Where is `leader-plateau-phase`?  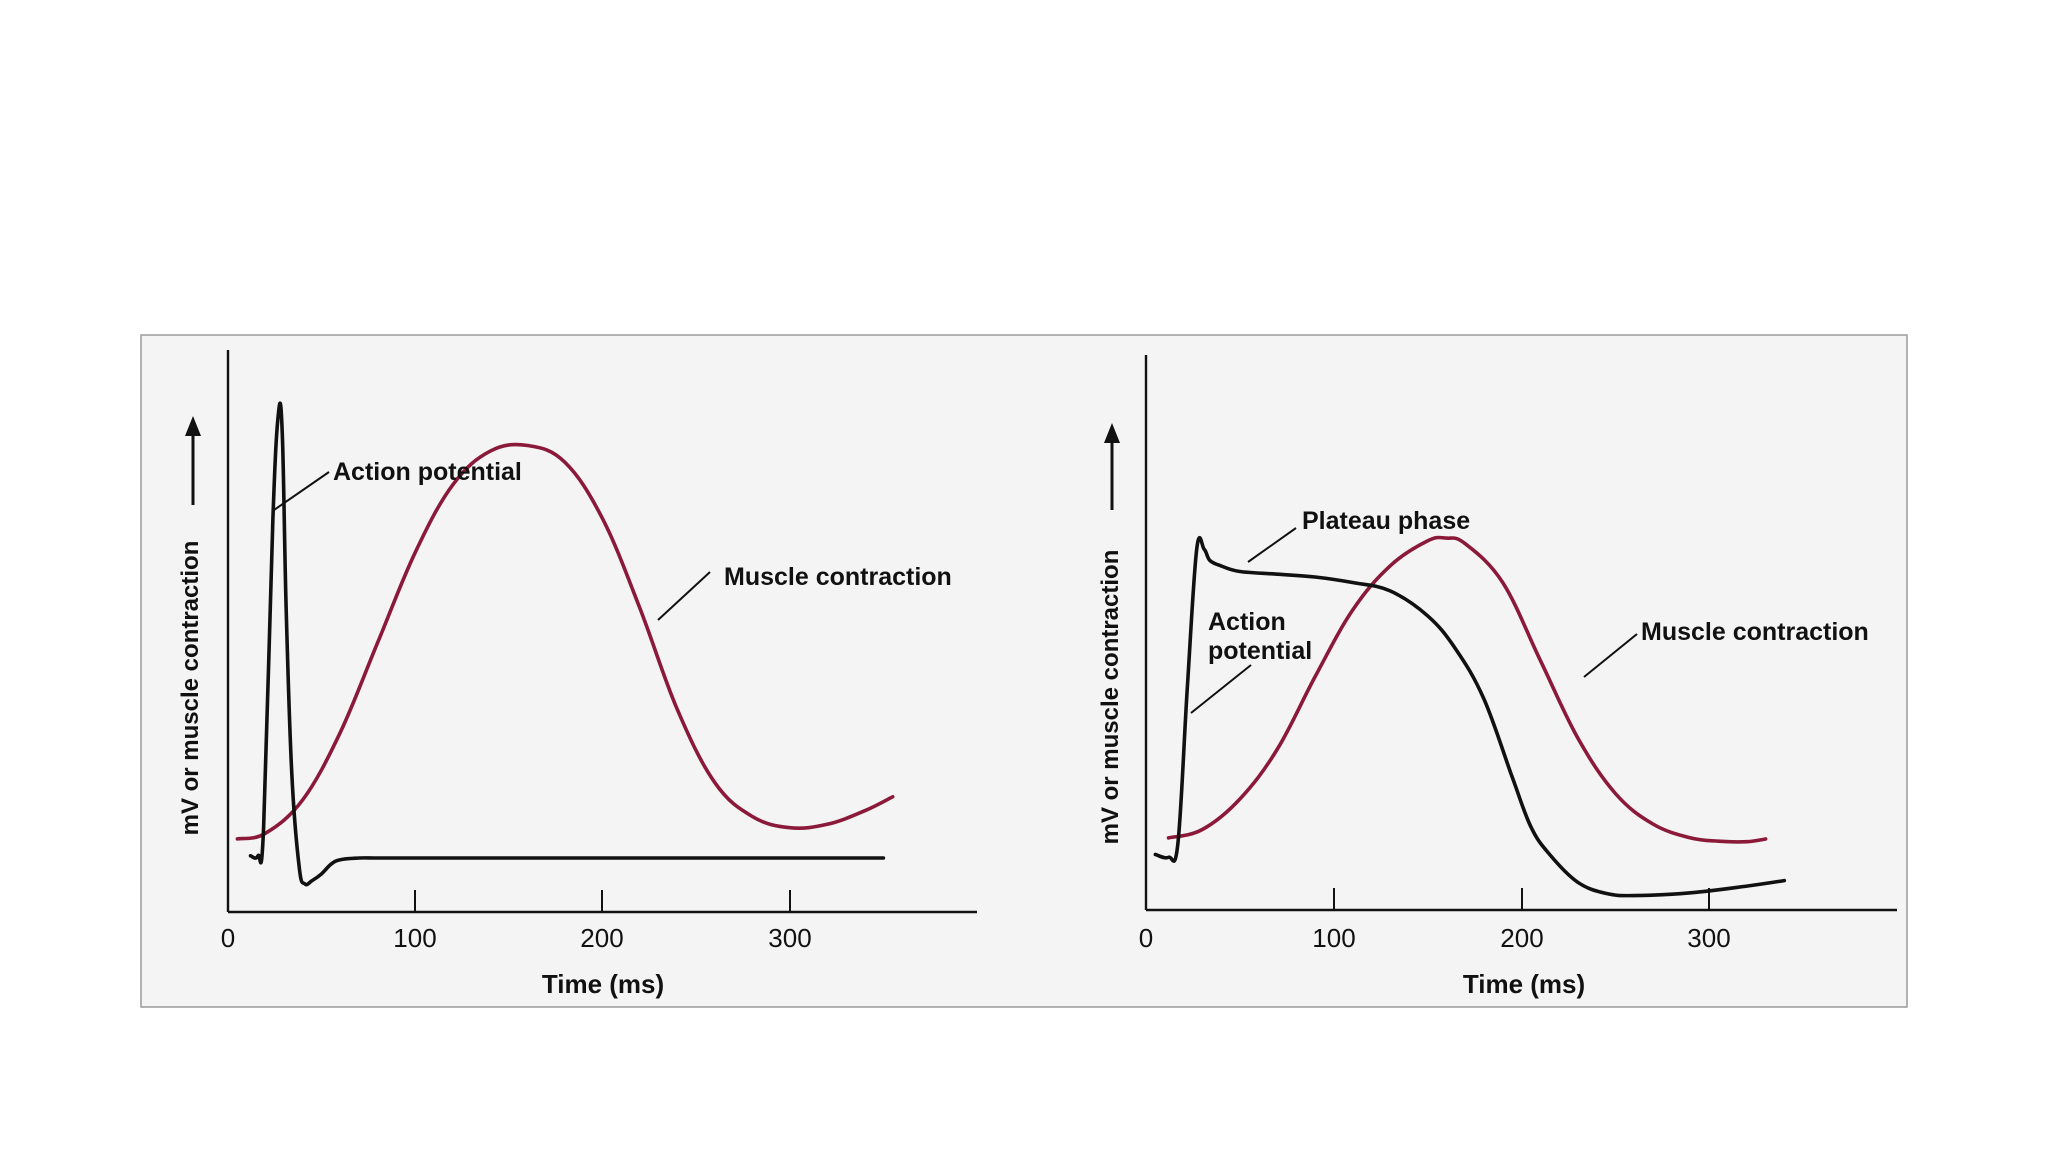 leader-plateau-phase is located at coordinates (1272, 545).